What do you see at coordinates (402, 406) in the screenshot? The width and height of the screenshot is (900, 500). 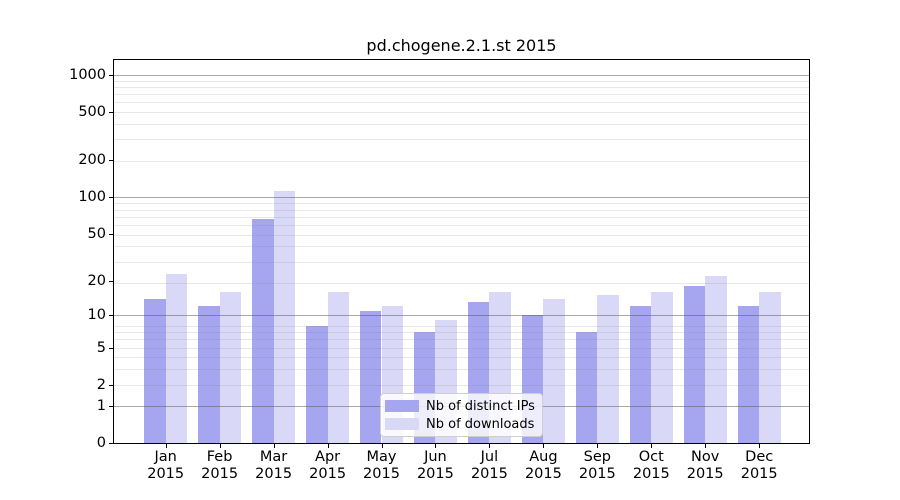 I see `legend-swatch-distinct-ips` at bounding box center [402, 406].